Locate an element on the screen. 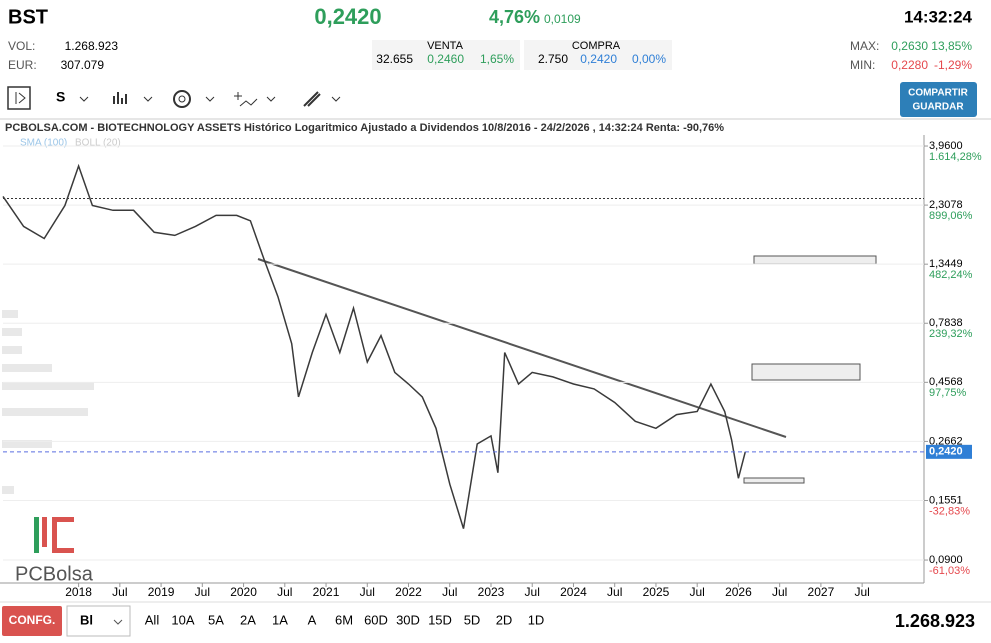 This screenshot has height=643, width=991. venta-box is located at coordinates (446, 55).